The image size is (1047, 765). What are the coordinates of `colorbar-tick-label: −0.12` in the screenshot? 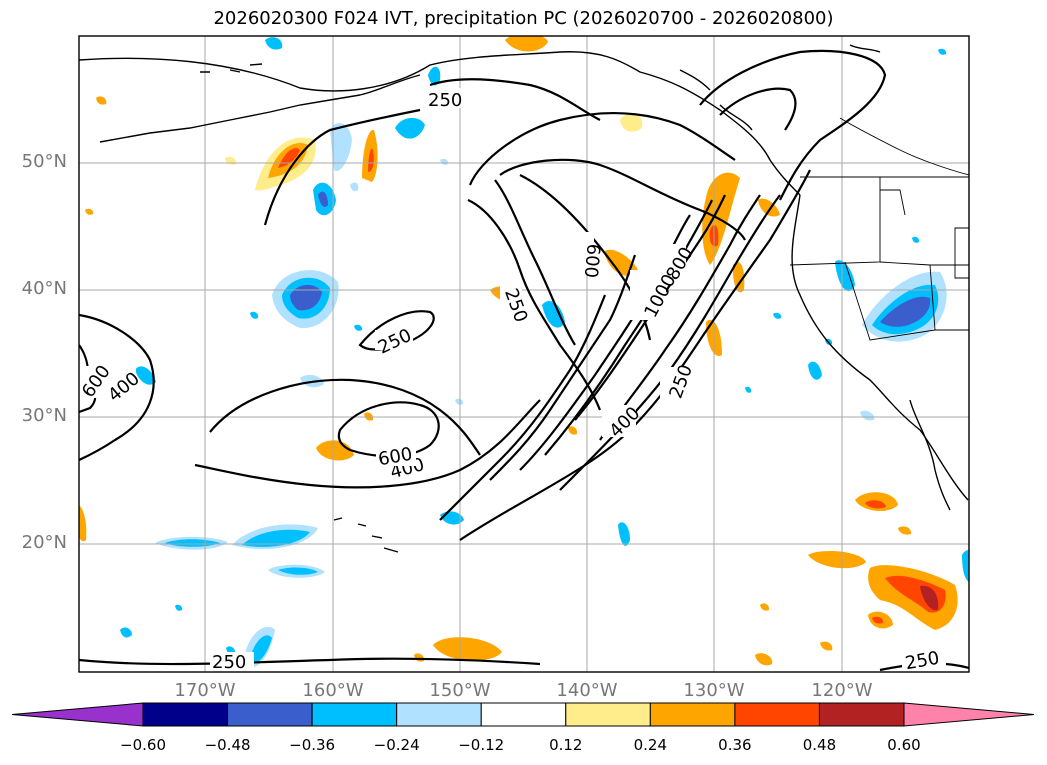 It's located at (481, 745).